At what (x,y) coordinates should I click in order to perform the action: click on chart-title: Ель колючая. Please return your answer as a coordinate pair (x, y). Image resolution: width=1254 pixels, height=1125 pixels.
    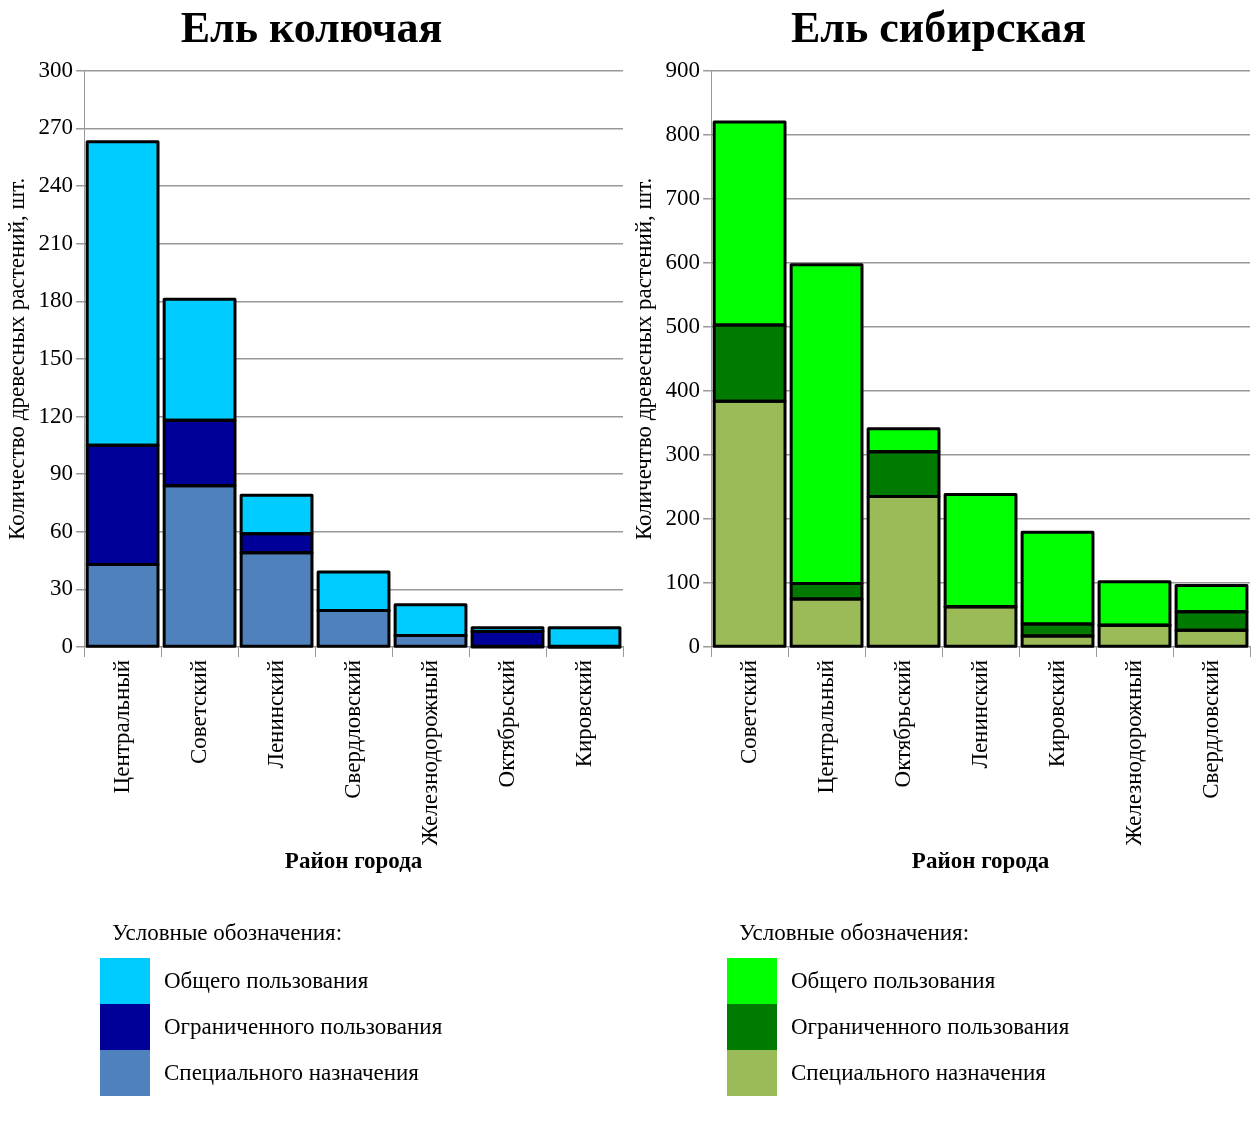
    Looking at the image, I should click on (311, 27).